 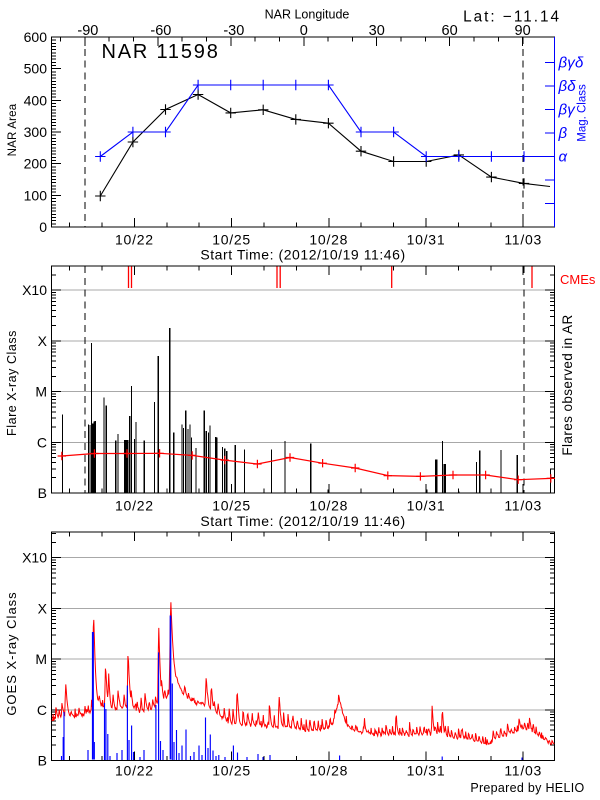 What do you see at coordinates (36, 132) in the screenshot?
I see `svg-text: 300` at bounding box center [36, 132].